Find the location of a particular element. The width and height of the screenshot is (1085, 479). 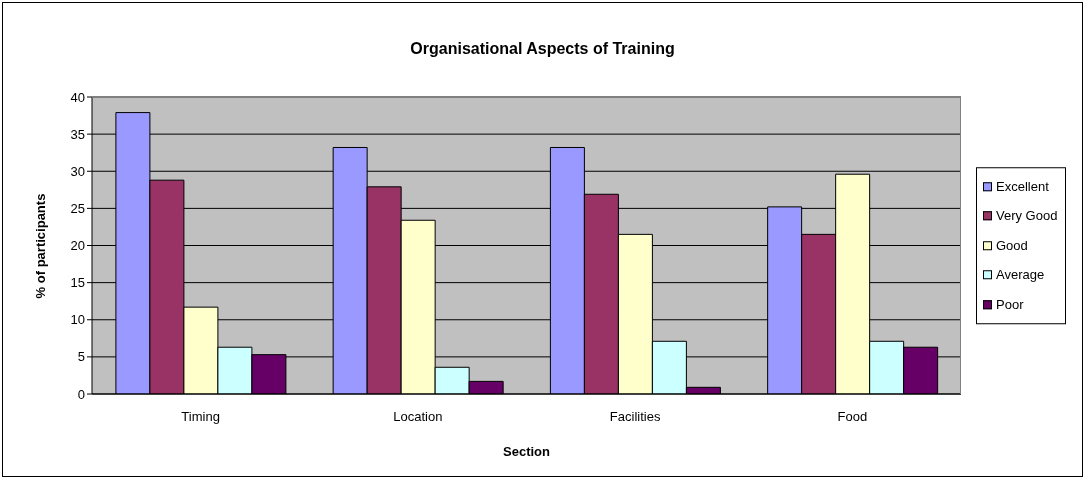

x-tick-label: Timing is located at coordinates (200, 417).